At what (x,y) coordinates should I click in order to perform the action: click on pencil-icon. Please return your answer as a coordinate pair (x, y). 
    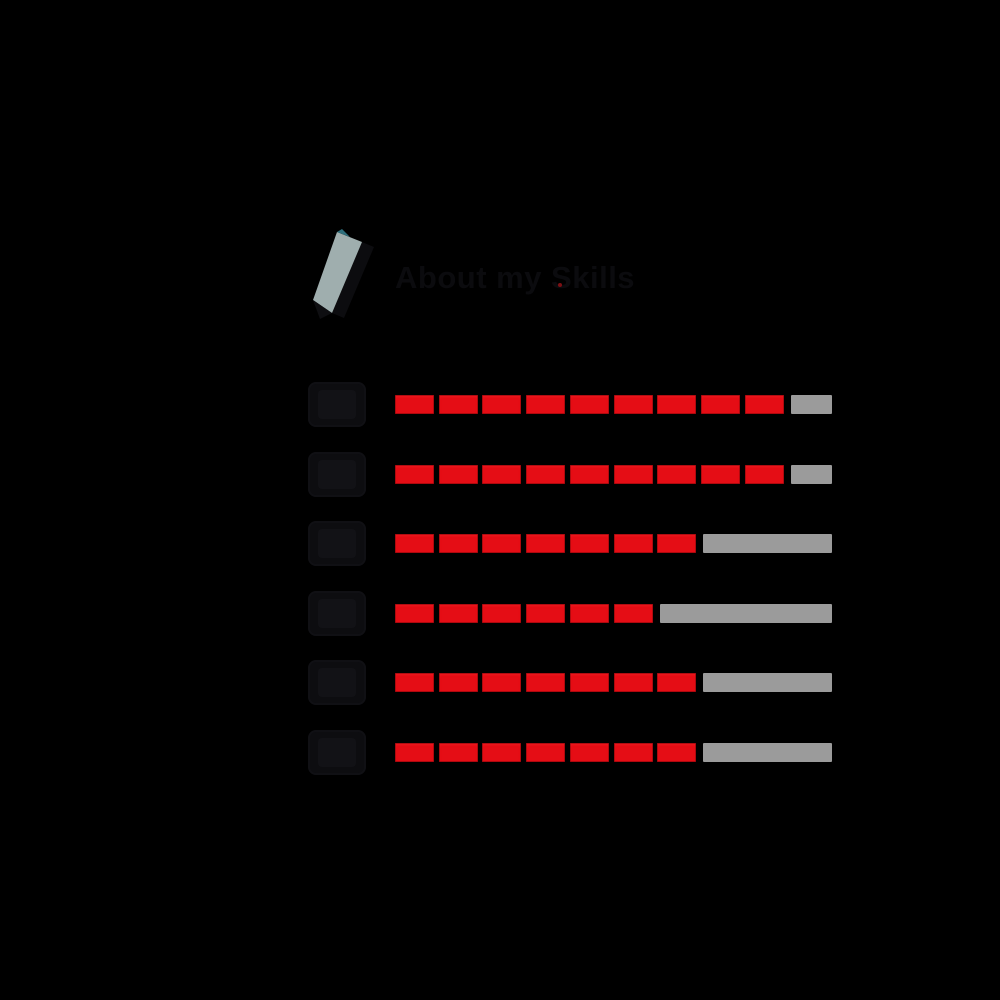
    Looking at the image, I should click on (339, 272).